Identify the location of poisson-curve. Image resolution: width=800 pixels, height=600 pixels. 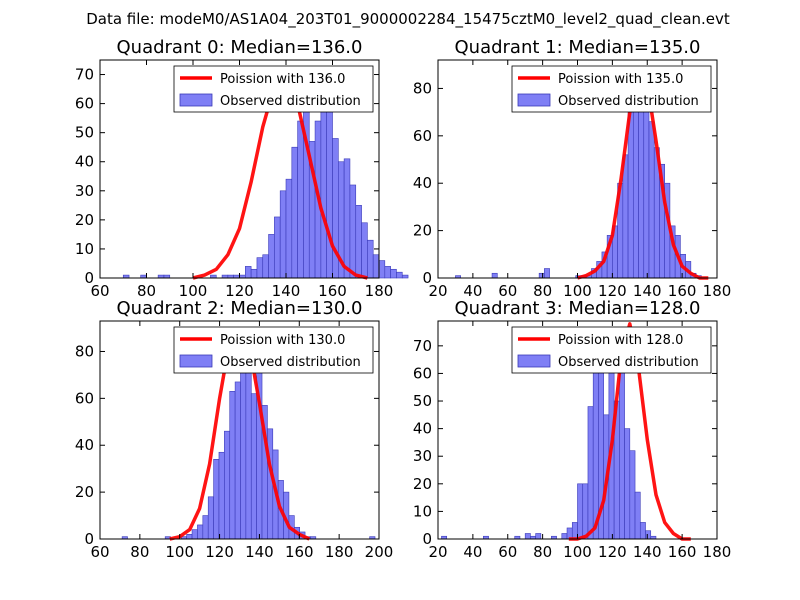
(629, 431).